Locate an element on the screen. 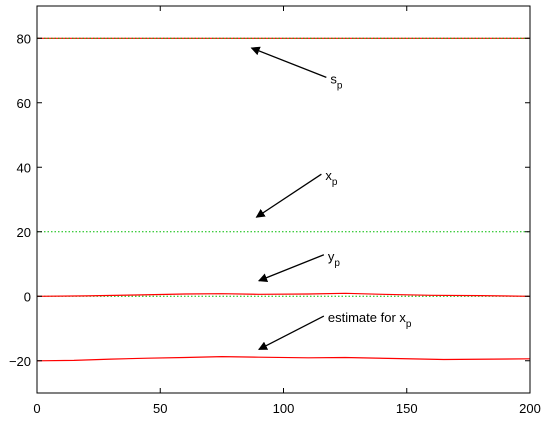  y-tick-label: −20 is located at coordinates (20, 361).